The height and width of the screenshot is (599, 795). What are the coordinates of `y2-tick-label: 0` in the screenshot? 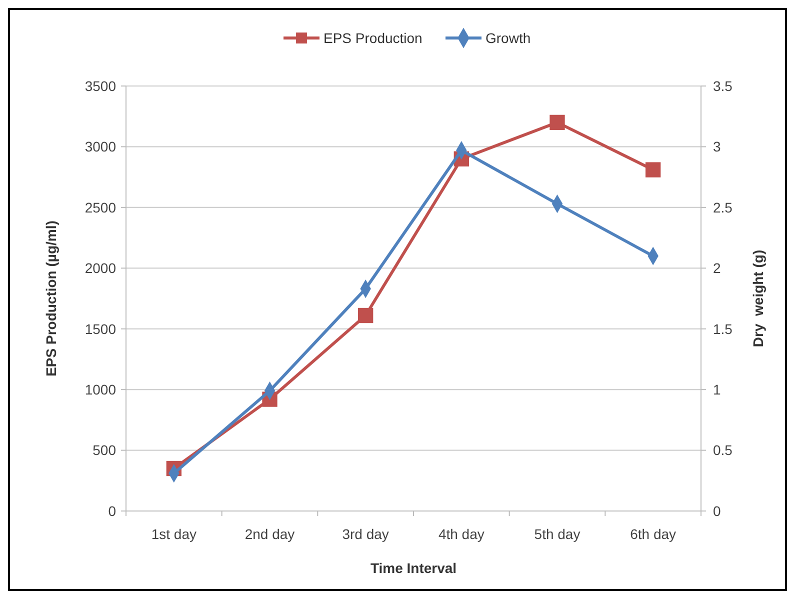 It's located at (717, 510).